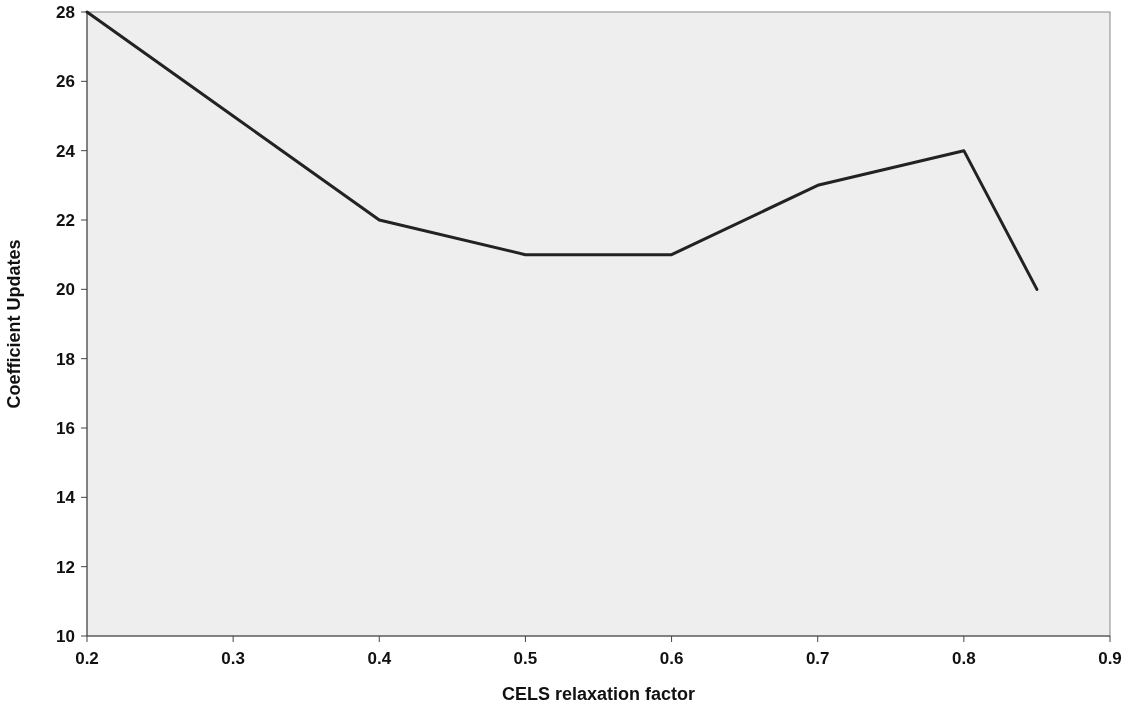 The width and height of the screenshot is (1128, 721). I want to click on x-axis-title: CELS relaxation factor, so click(598, 694).